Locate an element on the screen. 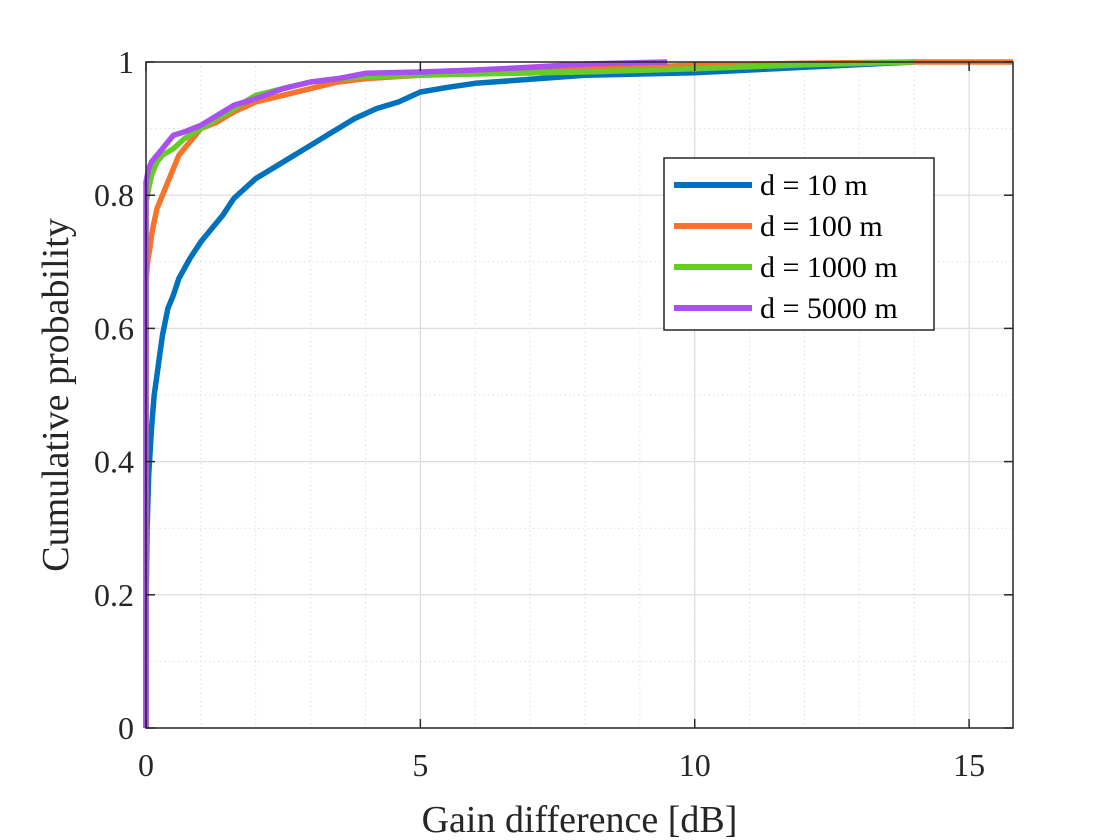 This screenshot has height=840, width=1120. y-tick-label: 0.8 is located at coordinates (114, 195).